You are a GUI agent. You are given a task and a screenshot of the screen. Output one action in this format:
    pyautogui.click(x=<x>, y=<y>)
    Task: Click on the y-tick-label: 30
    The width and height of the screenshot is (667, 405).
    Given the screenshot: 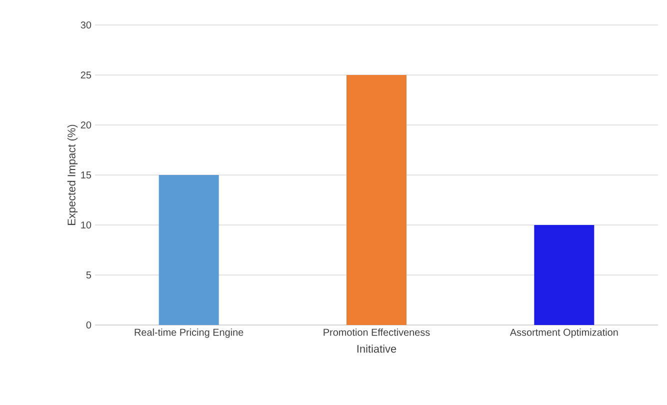 What is the action you would take?
    pyautogui.click(x=86, y=25)
    